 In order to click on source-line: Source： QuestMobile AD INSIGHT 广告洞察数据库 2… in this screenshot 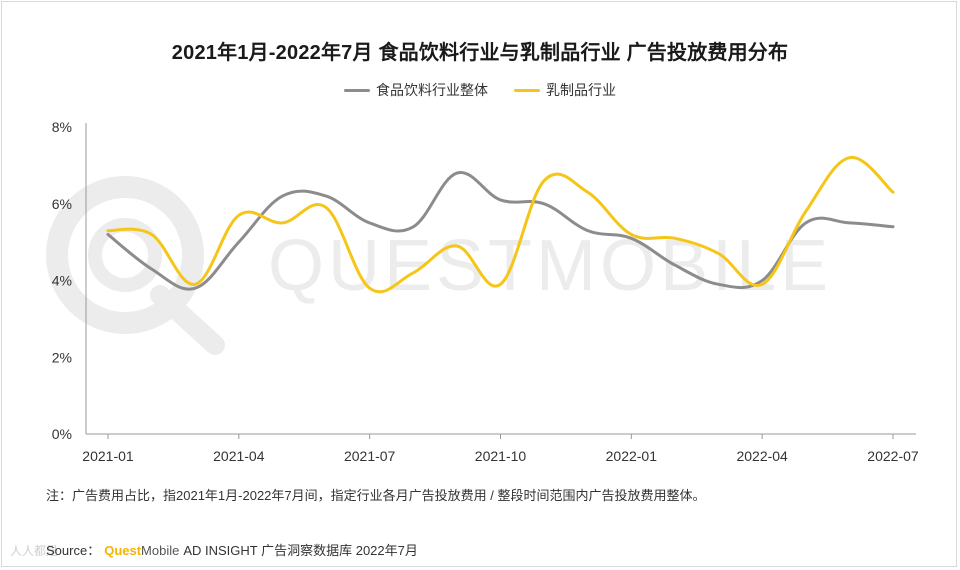, I will do `click(232, 549)`.